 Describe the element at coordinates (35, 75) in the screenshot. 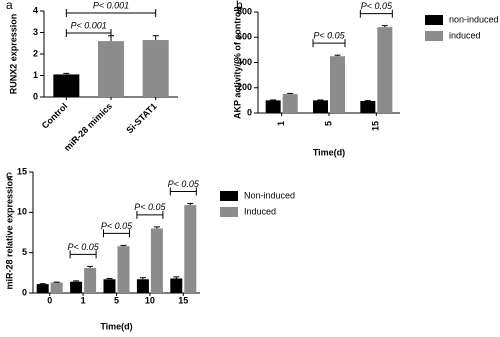

I see `y-tick-label: 1` at that location.